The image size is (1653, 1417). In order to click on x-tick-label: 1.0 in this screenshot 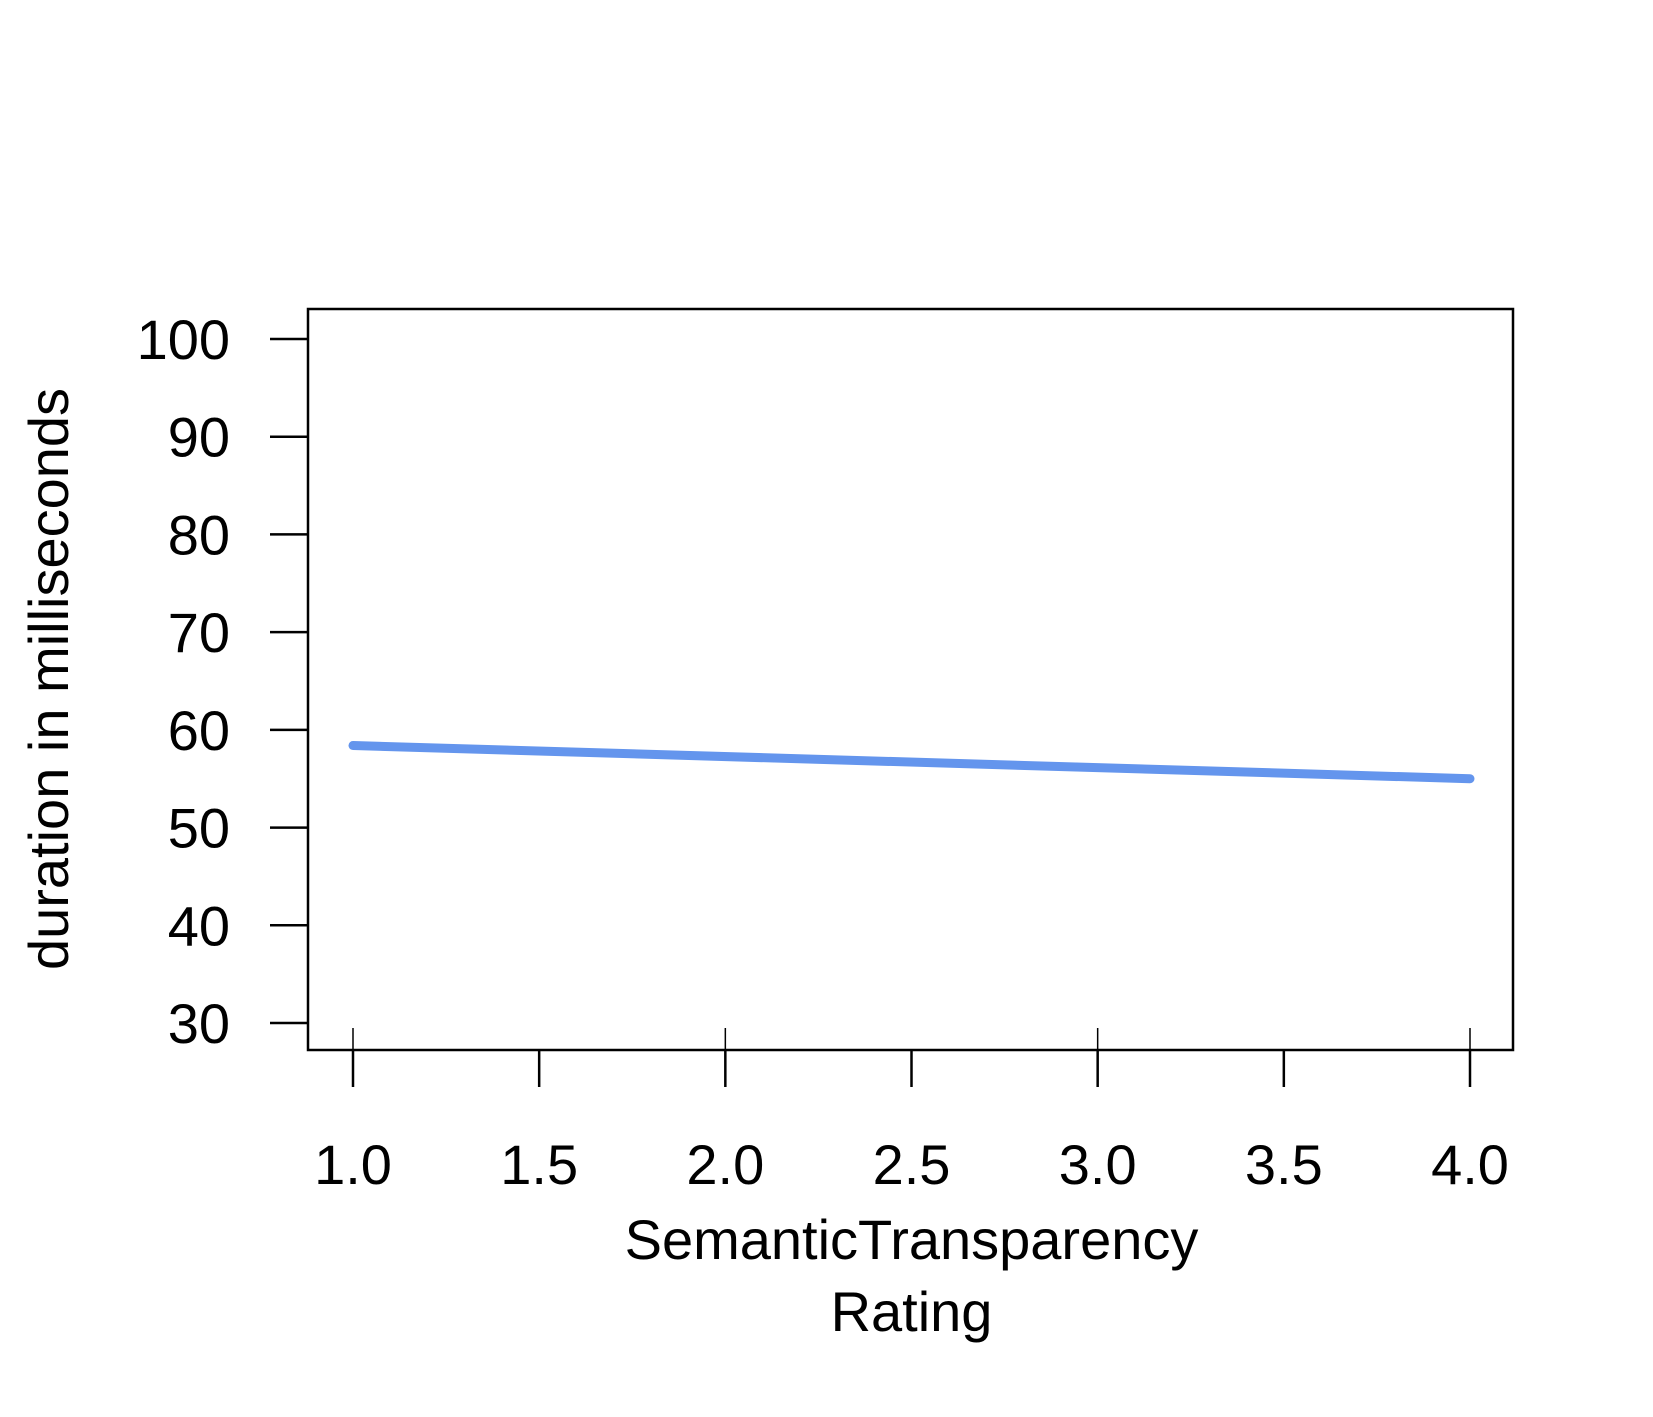, I will do `click(353, 1164)`.